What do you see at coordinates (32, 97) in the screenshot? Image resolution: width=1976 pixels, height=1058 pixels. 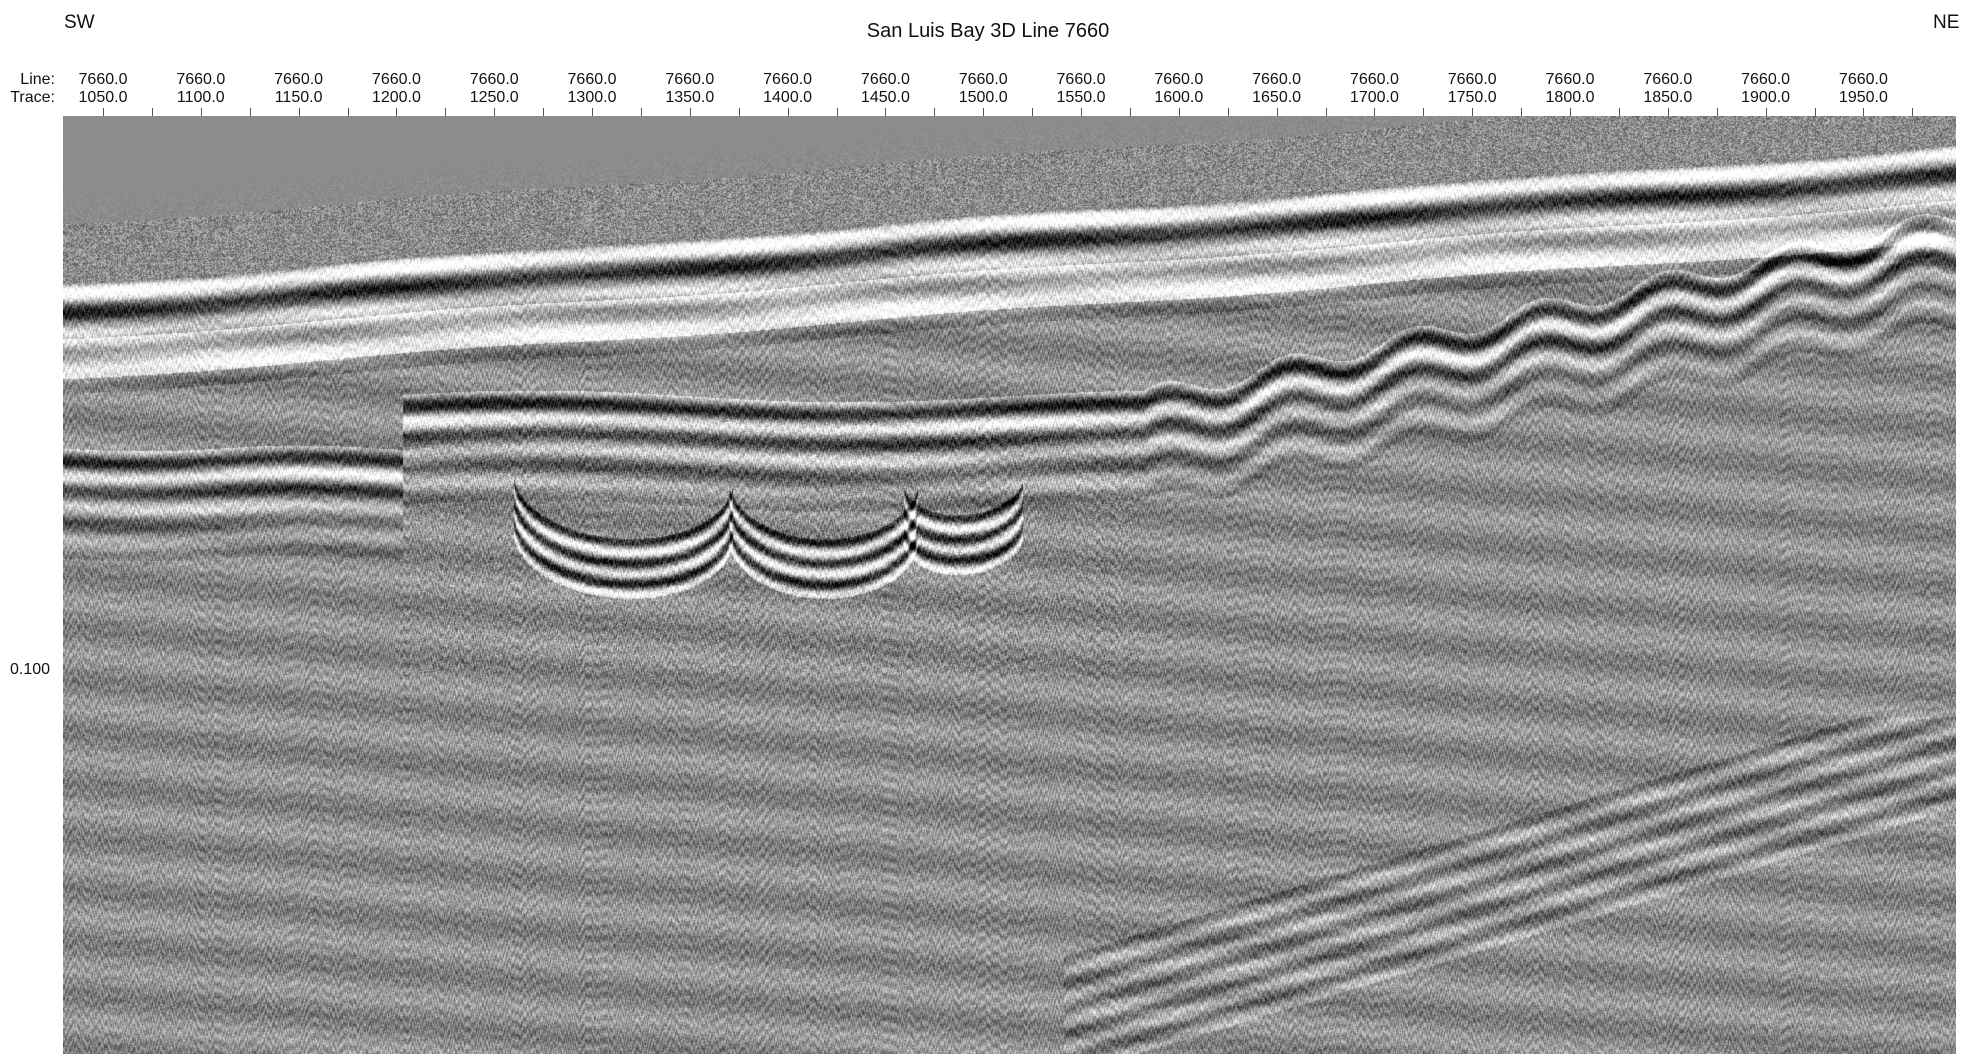 I see `trace-axis-label: Trace:` at bounding box center [32, 97].